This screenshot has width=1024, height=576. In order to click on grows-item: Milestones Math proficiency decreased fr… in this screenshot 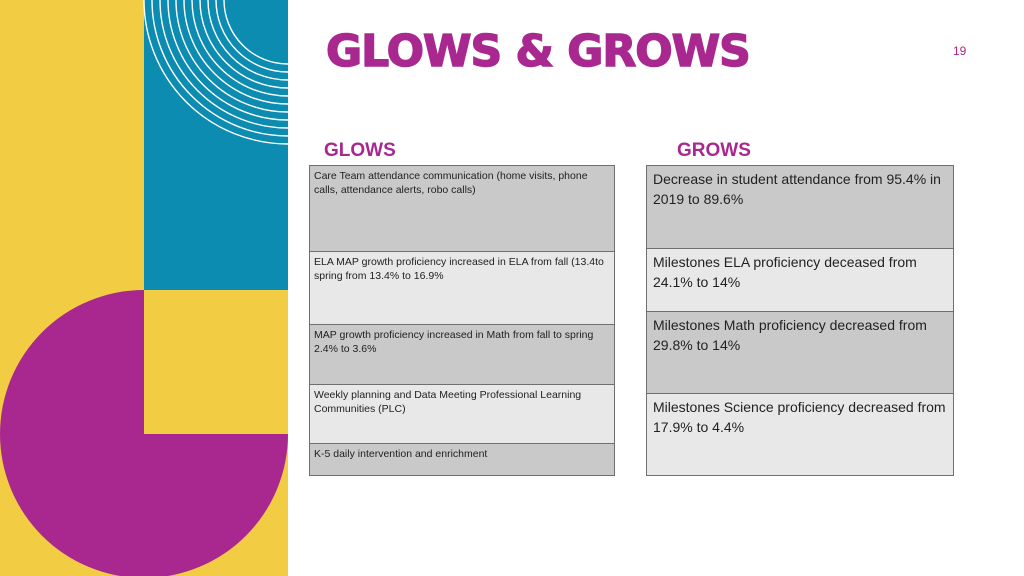, I will do `click(800, 353)`.